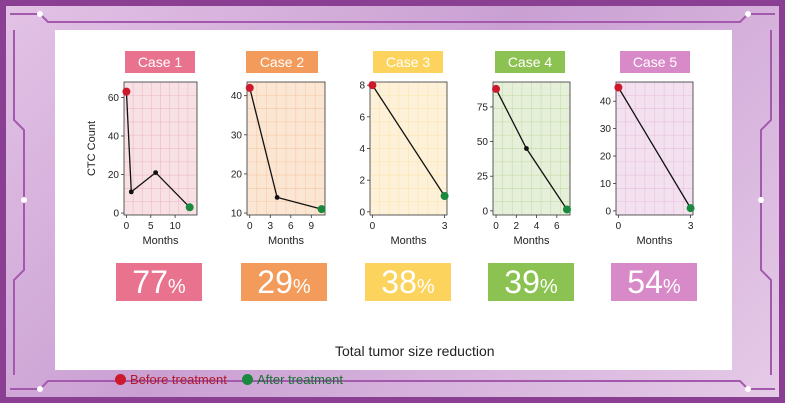 This screenshot has width=785, height=403. Describe the element at coordinates (321, 209) in the screenshot. I see `case-2-after-point` at that location.